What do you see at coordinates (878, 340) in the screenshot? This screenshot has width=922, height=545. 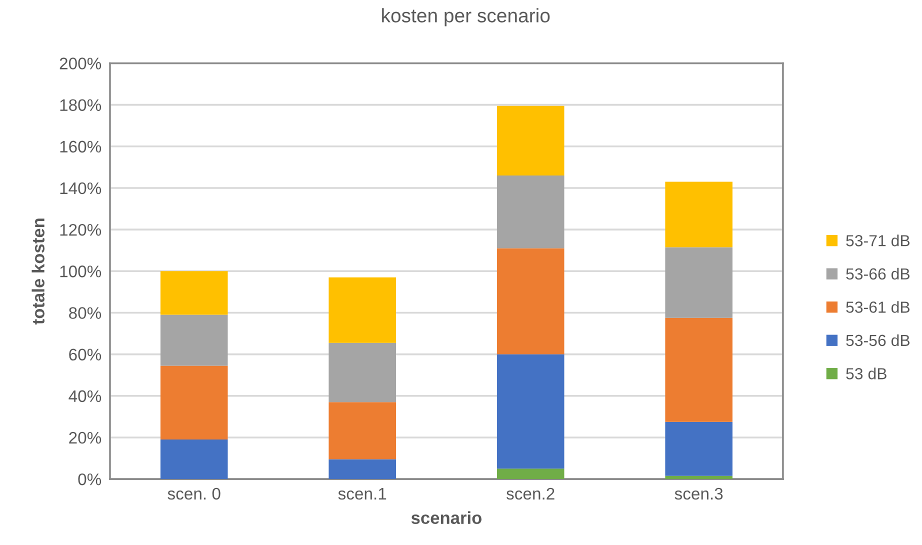 I see `legend-label: 53-56 dB` at bounding box center [878, 340].